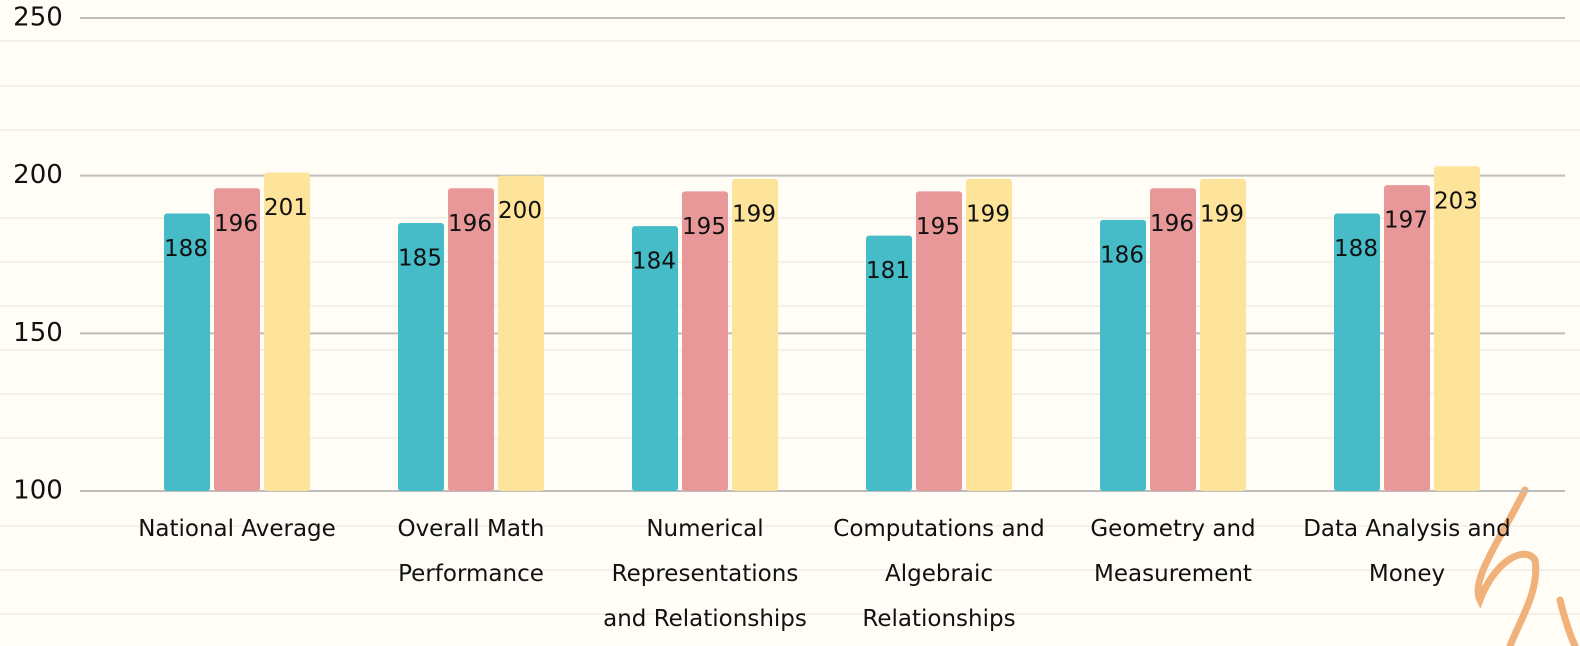 This screenshot has height=646, width=1580. Describe the element at coordinates (1407, 551) in the screenshot. I see `x-tick-label: Data Analysis and Money` at that location.